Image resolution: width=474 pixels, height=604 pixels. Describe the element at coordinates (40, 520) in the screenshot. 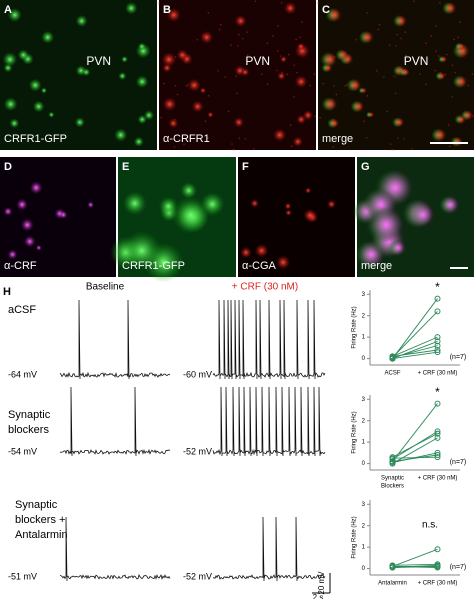

I see `condition-label: blockers +` at that location.